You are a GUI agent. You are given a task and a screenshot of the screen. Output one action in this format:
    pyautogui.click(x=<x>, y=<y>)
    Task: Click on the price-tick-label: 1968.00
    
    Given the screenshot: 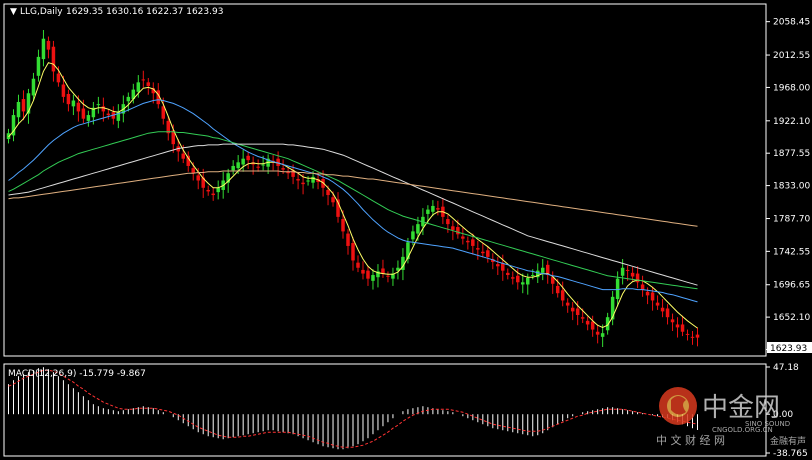 What is the action you would take?
    pyautogui.click(x=791, y=88)
    